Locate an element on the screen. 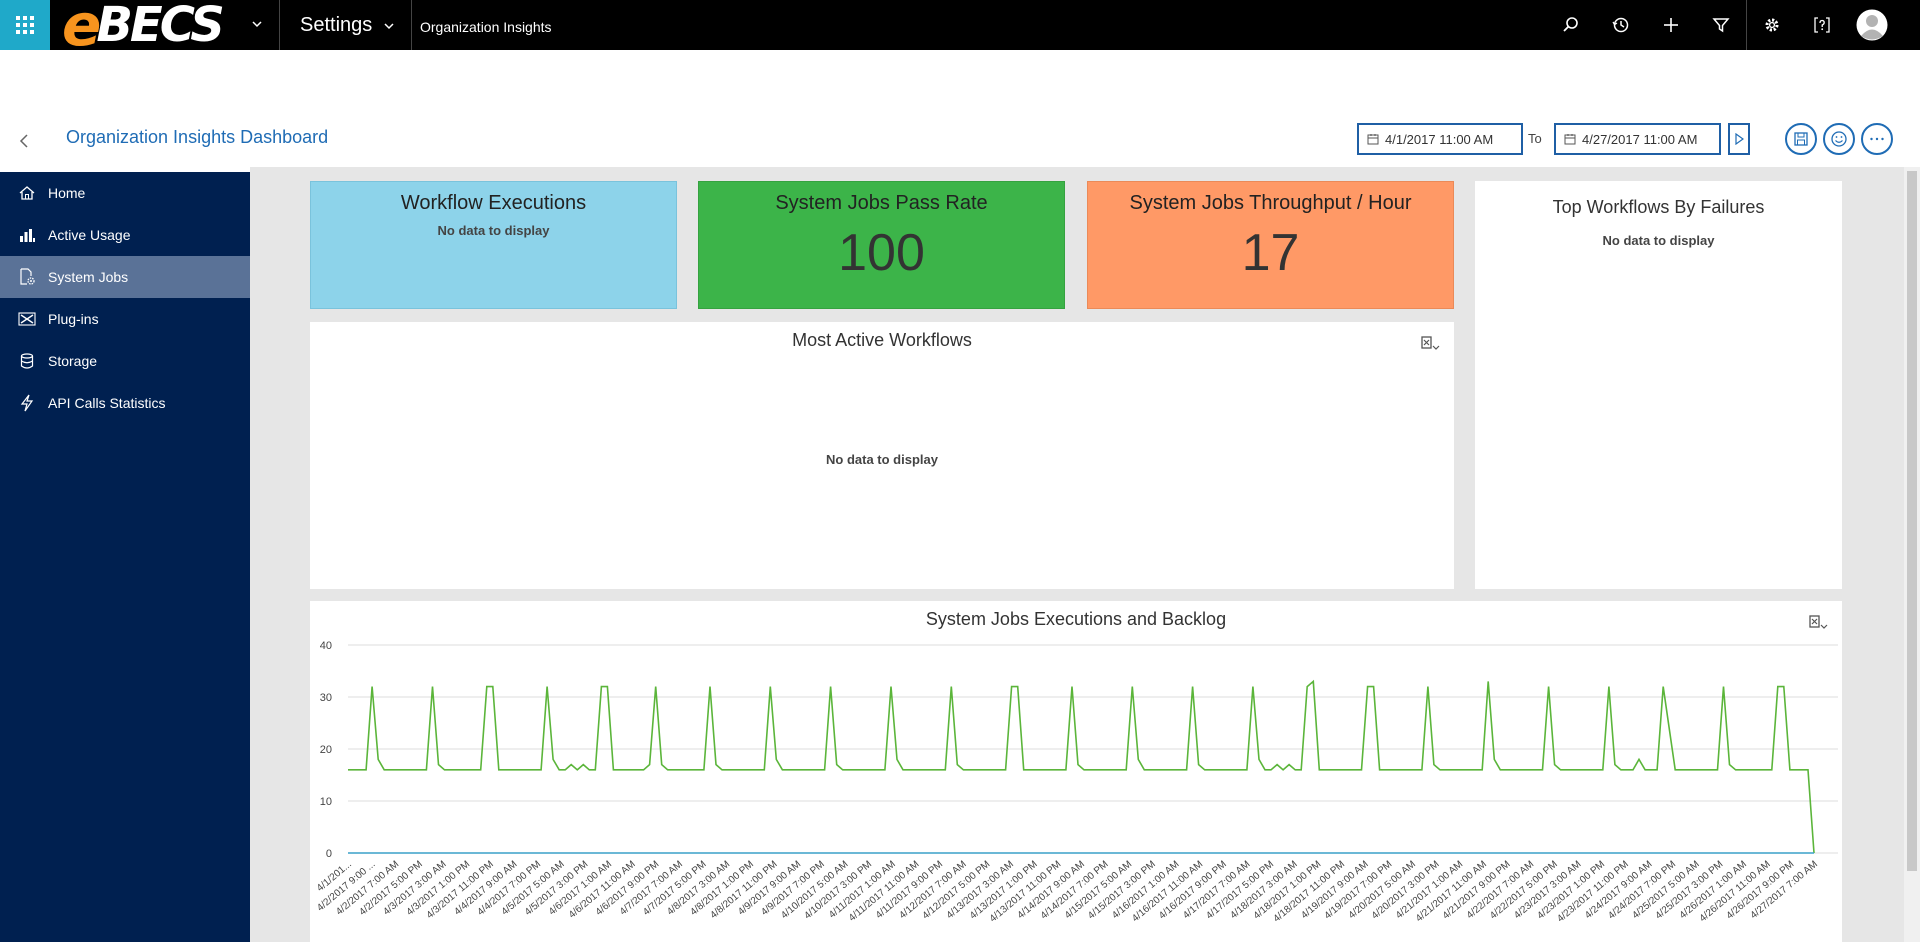 The width and height of the screenshot is (1920, 942). search-icon is located at coordinates (1570, 24).